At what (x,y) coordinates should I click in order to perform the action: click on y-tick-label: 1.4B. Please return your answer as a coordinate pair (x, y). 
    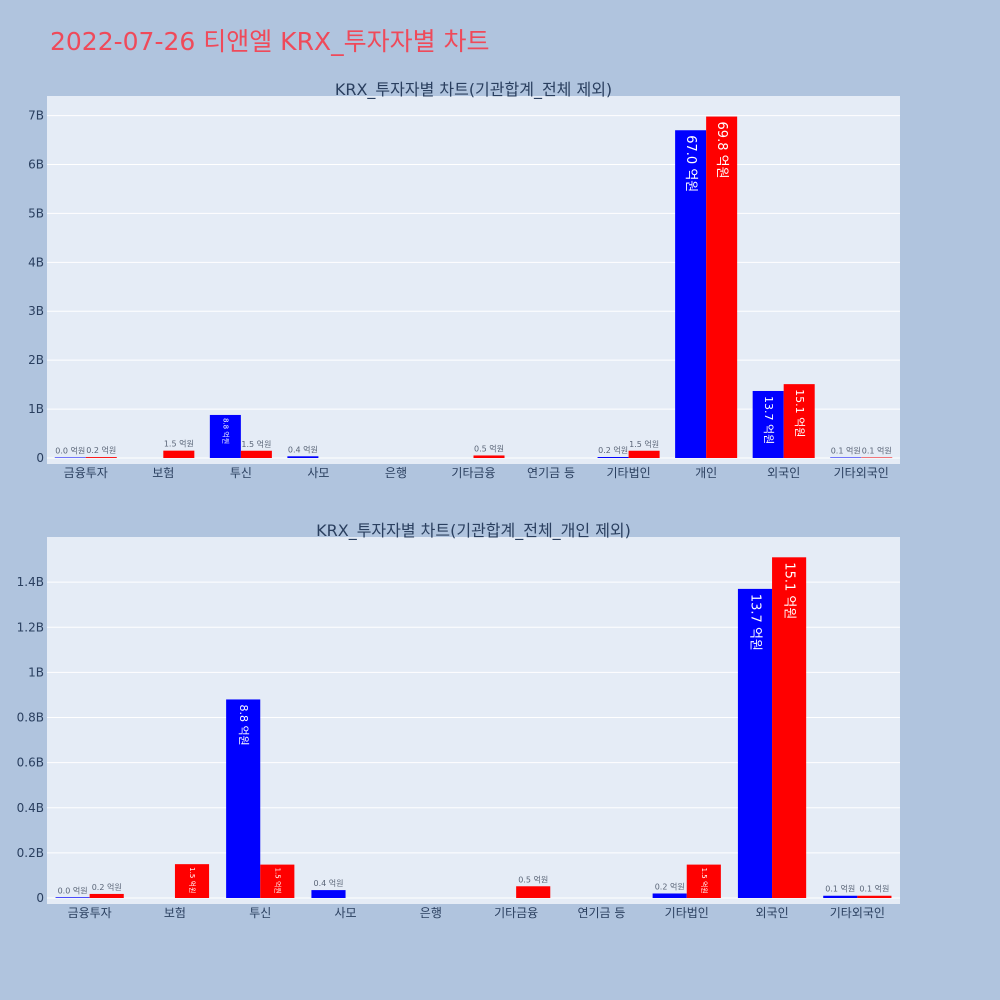
    Looking at the image, I should click on (30, 582).